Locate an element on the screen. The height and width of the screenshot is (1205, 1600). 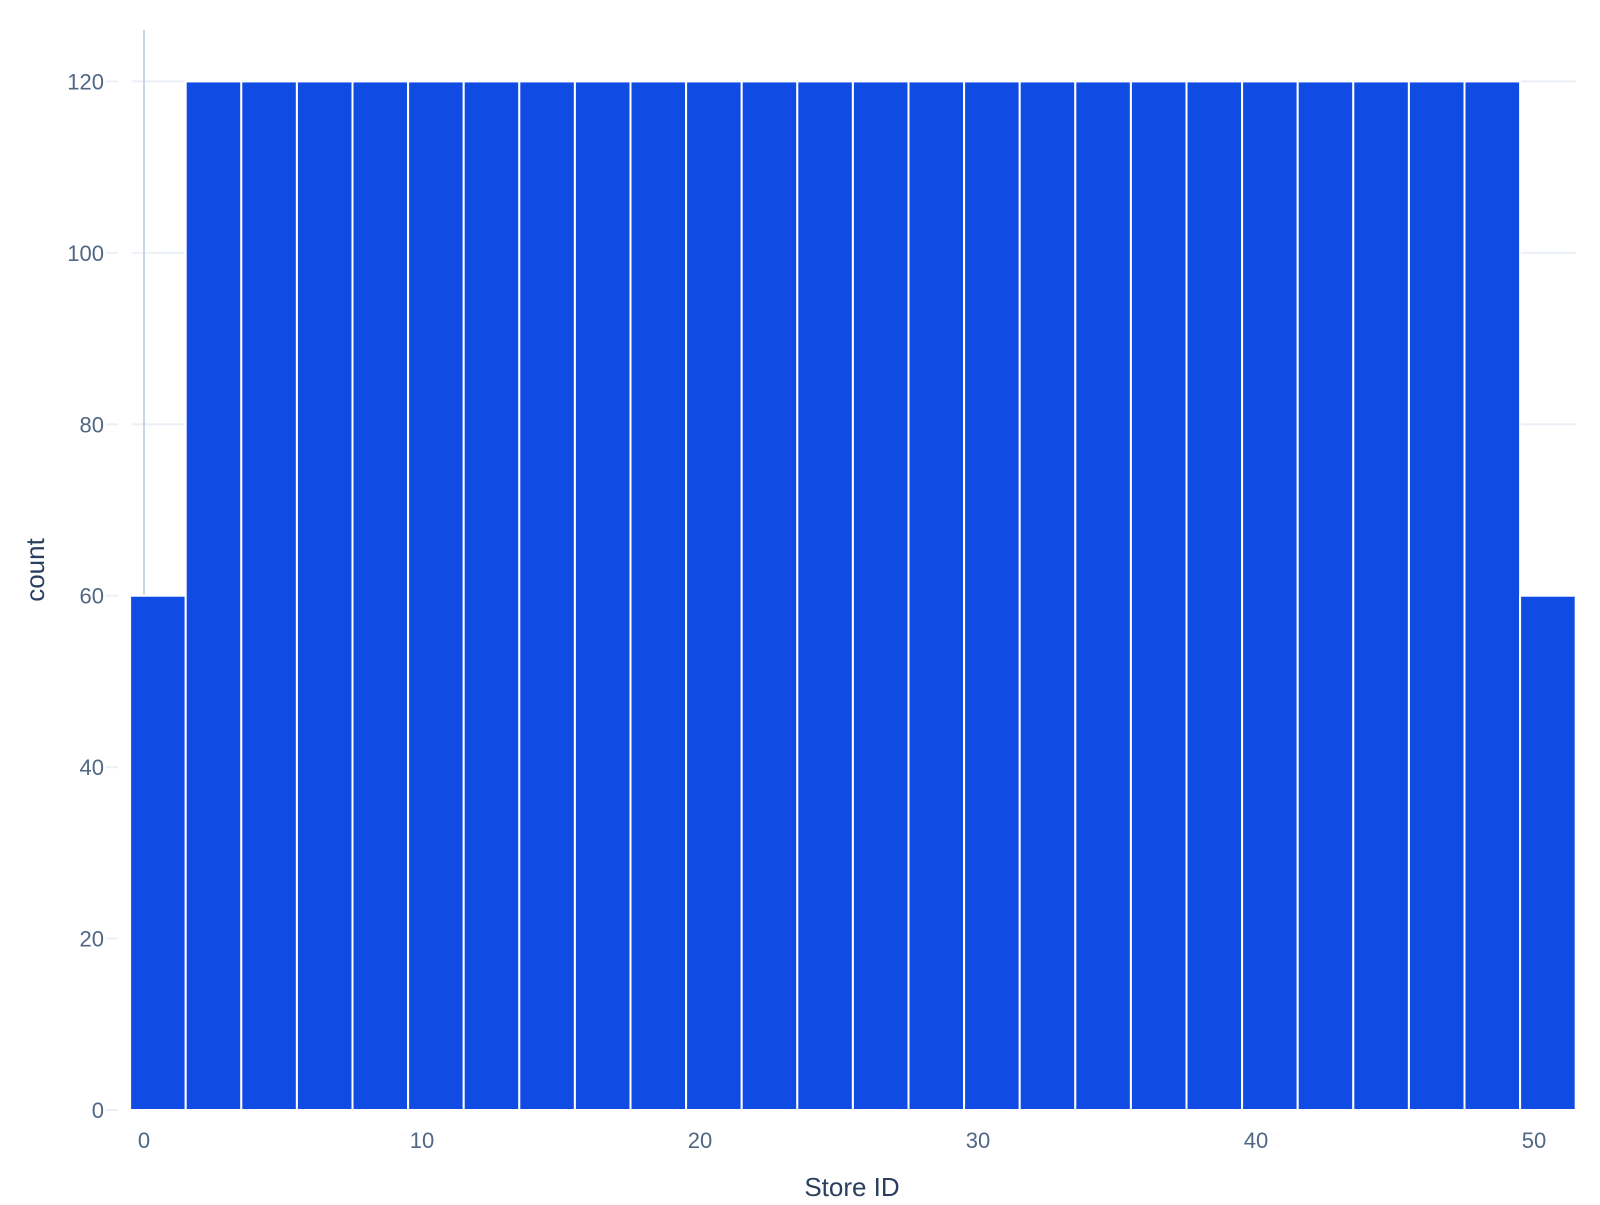
x-tick-label: 10 is located at coordinates (422, 1140).